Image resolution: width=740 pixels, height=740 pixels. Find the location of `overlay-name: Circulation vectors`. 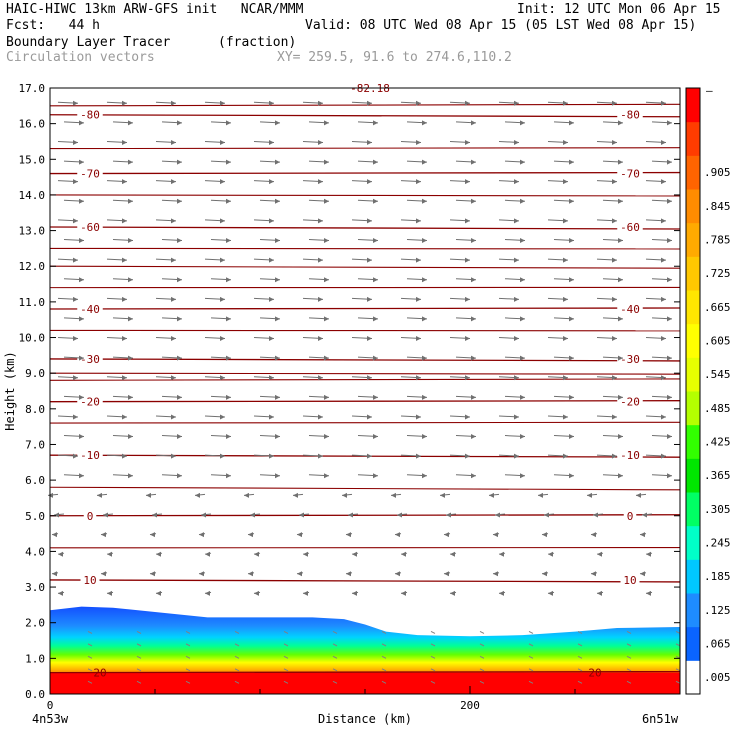

overlay-name: Circulation vectors is located at coordinates (80, 57).